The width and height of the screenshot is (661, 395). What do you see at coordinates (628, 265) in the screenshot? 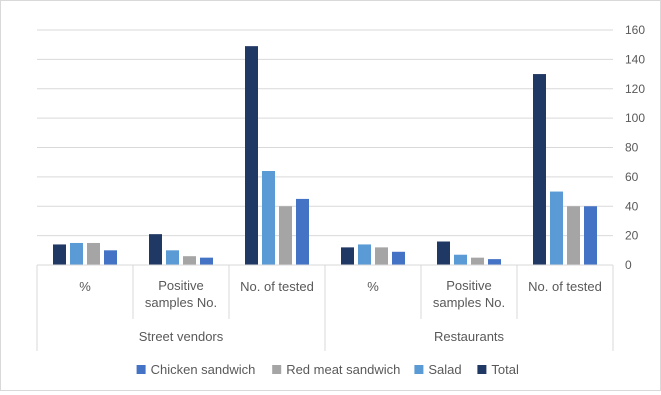
I see `y-tick-label: 0` at bounding box center [628, 265].